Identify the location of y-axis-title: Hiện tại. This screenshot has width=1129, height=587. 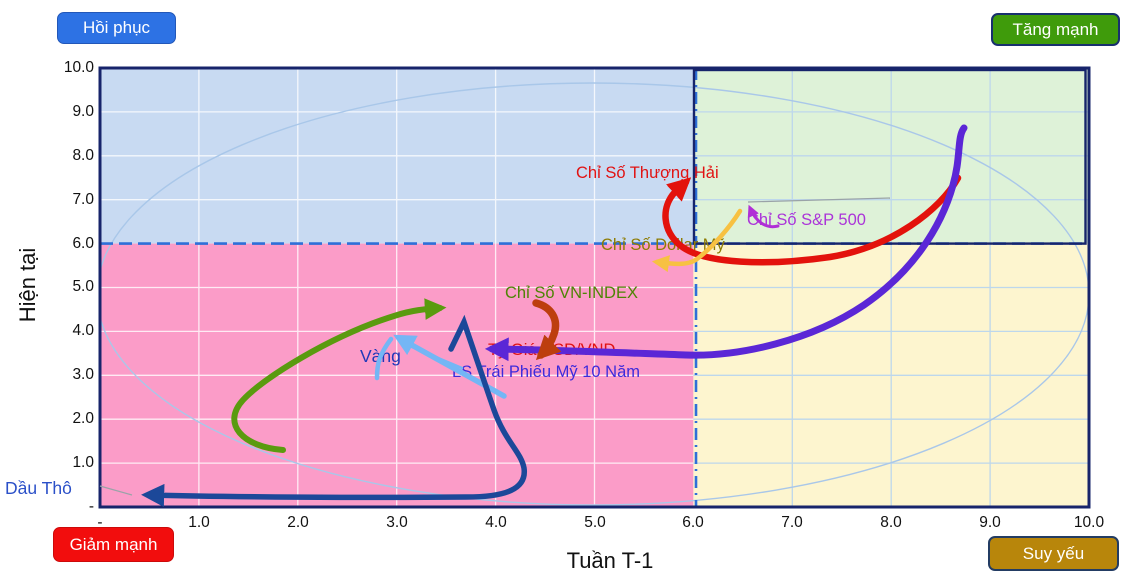
(27, 285).